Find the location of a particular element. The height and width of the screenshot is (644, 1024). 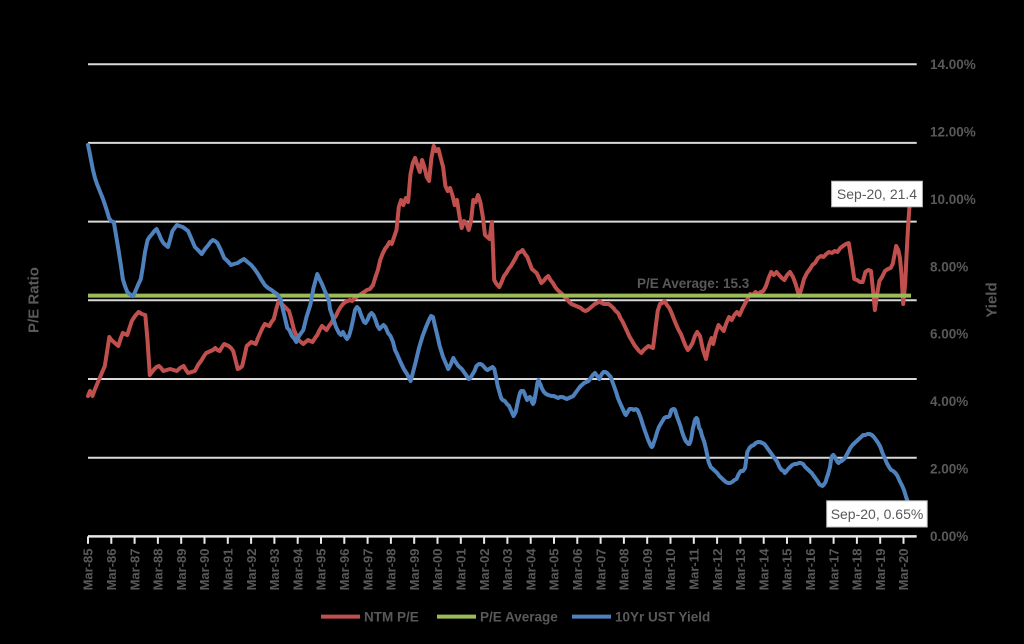

svg-text: Mar-07 is located at coordinates (600, 570).